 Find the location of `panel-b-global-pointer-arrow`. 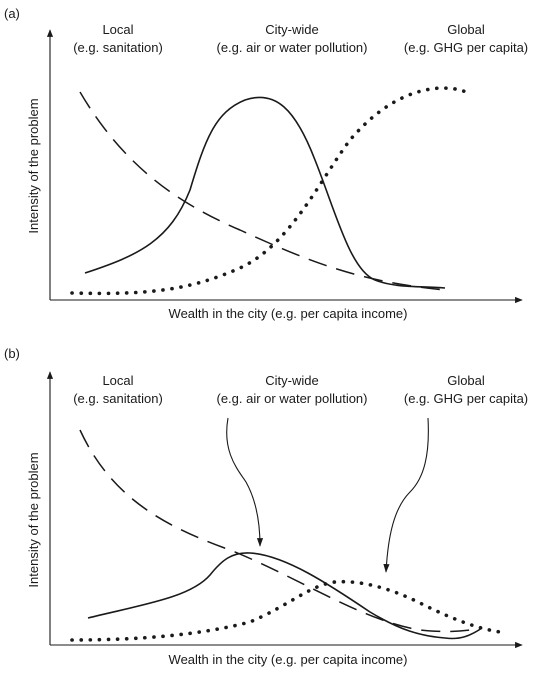

panel-b-global-pointer-arrow is located at coordinates (406, 495).